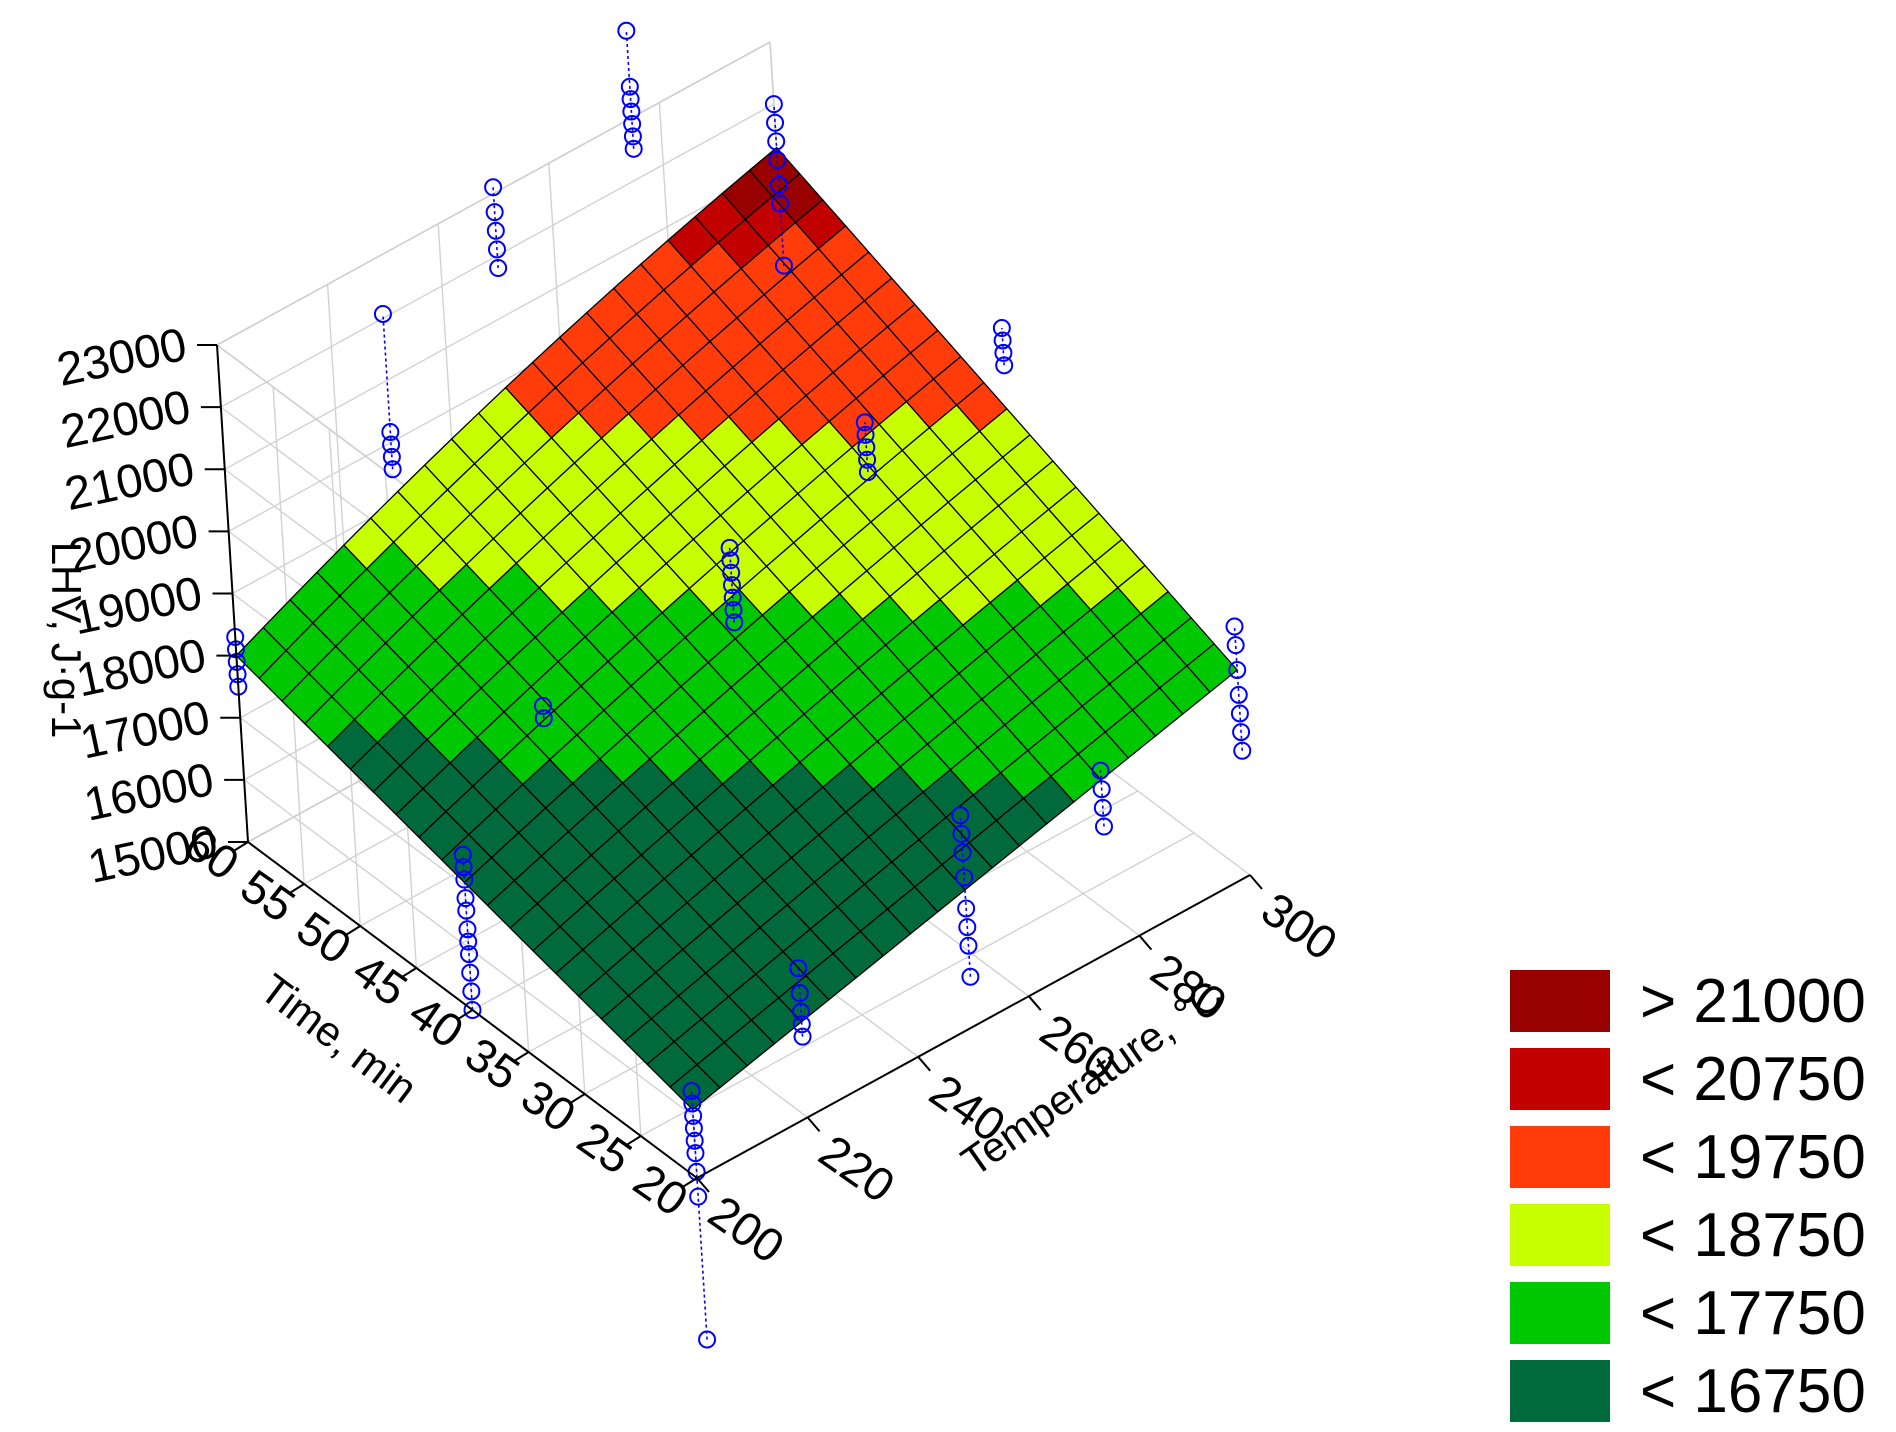 The width and height of the screenshot is (1896, 1432). What do you see at coordinates (857, 1168) in the screenshot?
I see `x-tick-label: 220` at bounding box center [857, 1168].